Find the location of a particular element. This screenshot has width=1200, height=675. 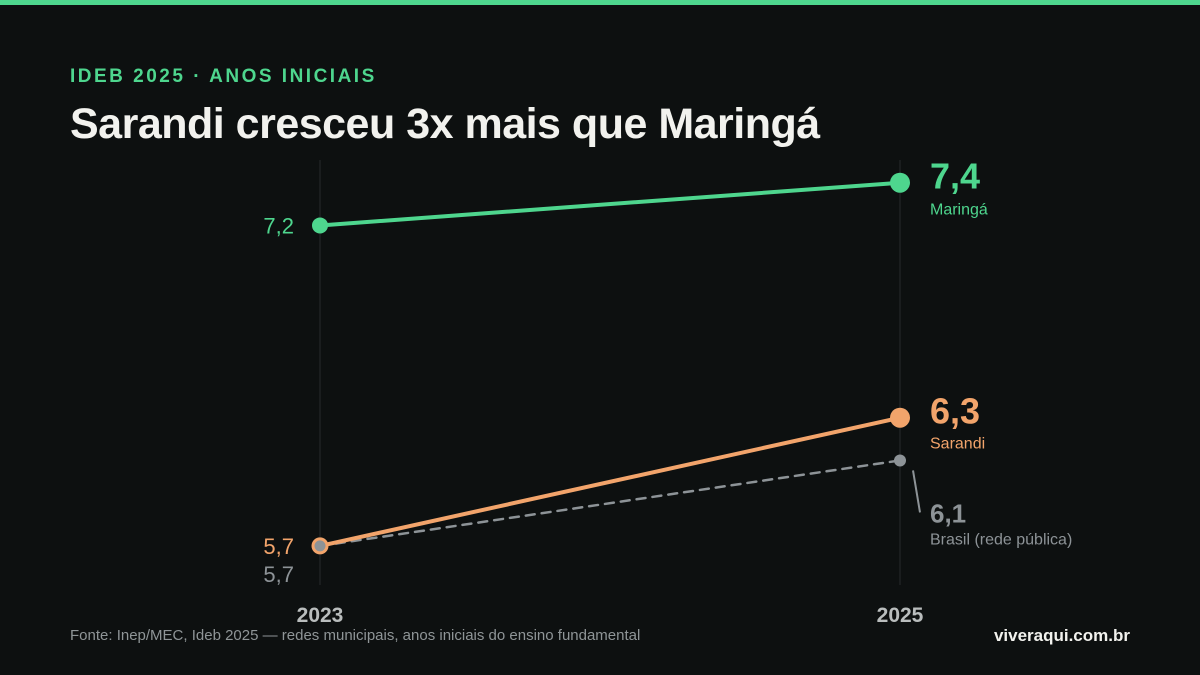

label-maringa-2023: 7,2 is located at coordinates (278, 225).